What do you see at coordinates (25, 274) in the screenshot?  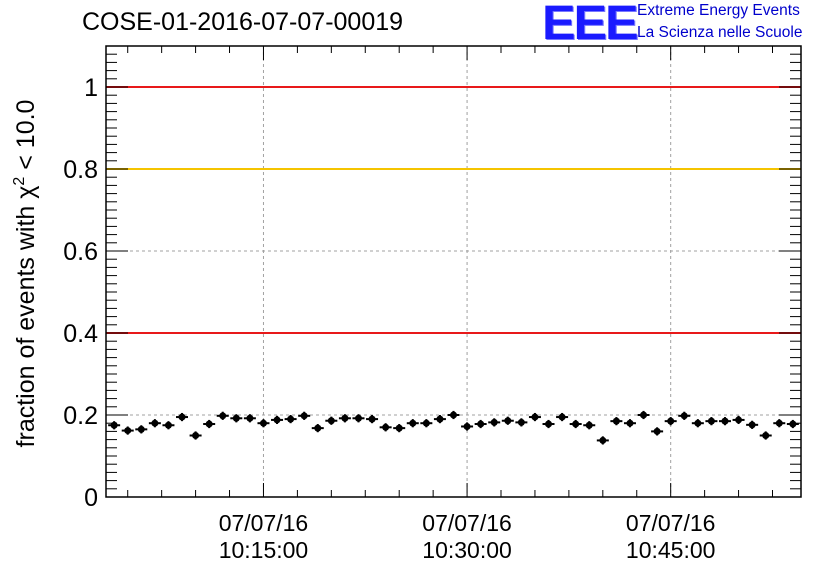 I see `y-axis-label: fraction of events with χ2 < 10.0` at bounding box center [25, 274].